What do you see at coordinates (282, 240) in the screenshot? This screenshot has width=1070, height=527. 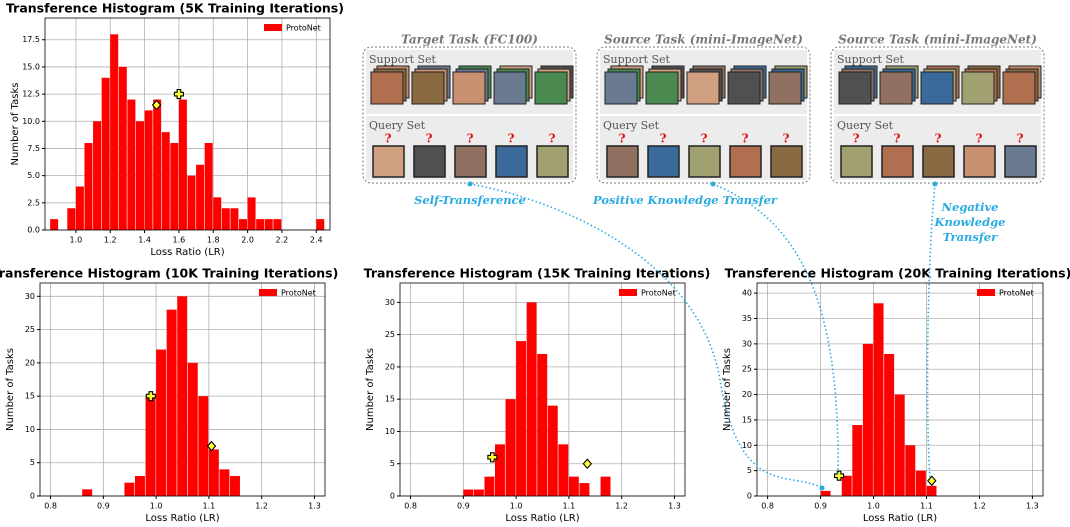 I see `x-tick-label: 2.2` at bounding box center [282, 240].